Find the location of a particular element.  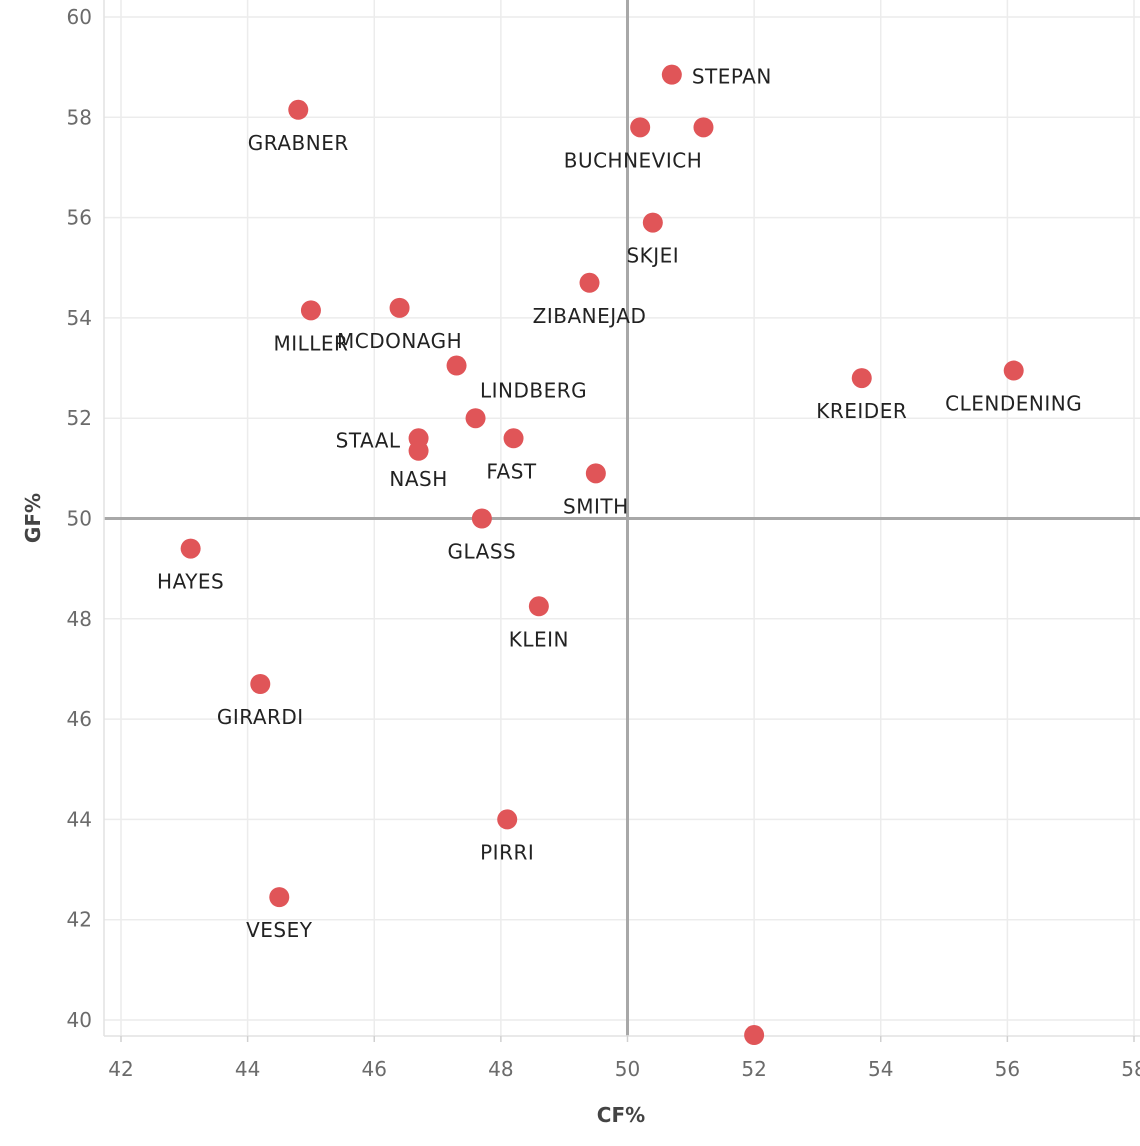

point-label: STAAL is located at coordinates (368, 440).